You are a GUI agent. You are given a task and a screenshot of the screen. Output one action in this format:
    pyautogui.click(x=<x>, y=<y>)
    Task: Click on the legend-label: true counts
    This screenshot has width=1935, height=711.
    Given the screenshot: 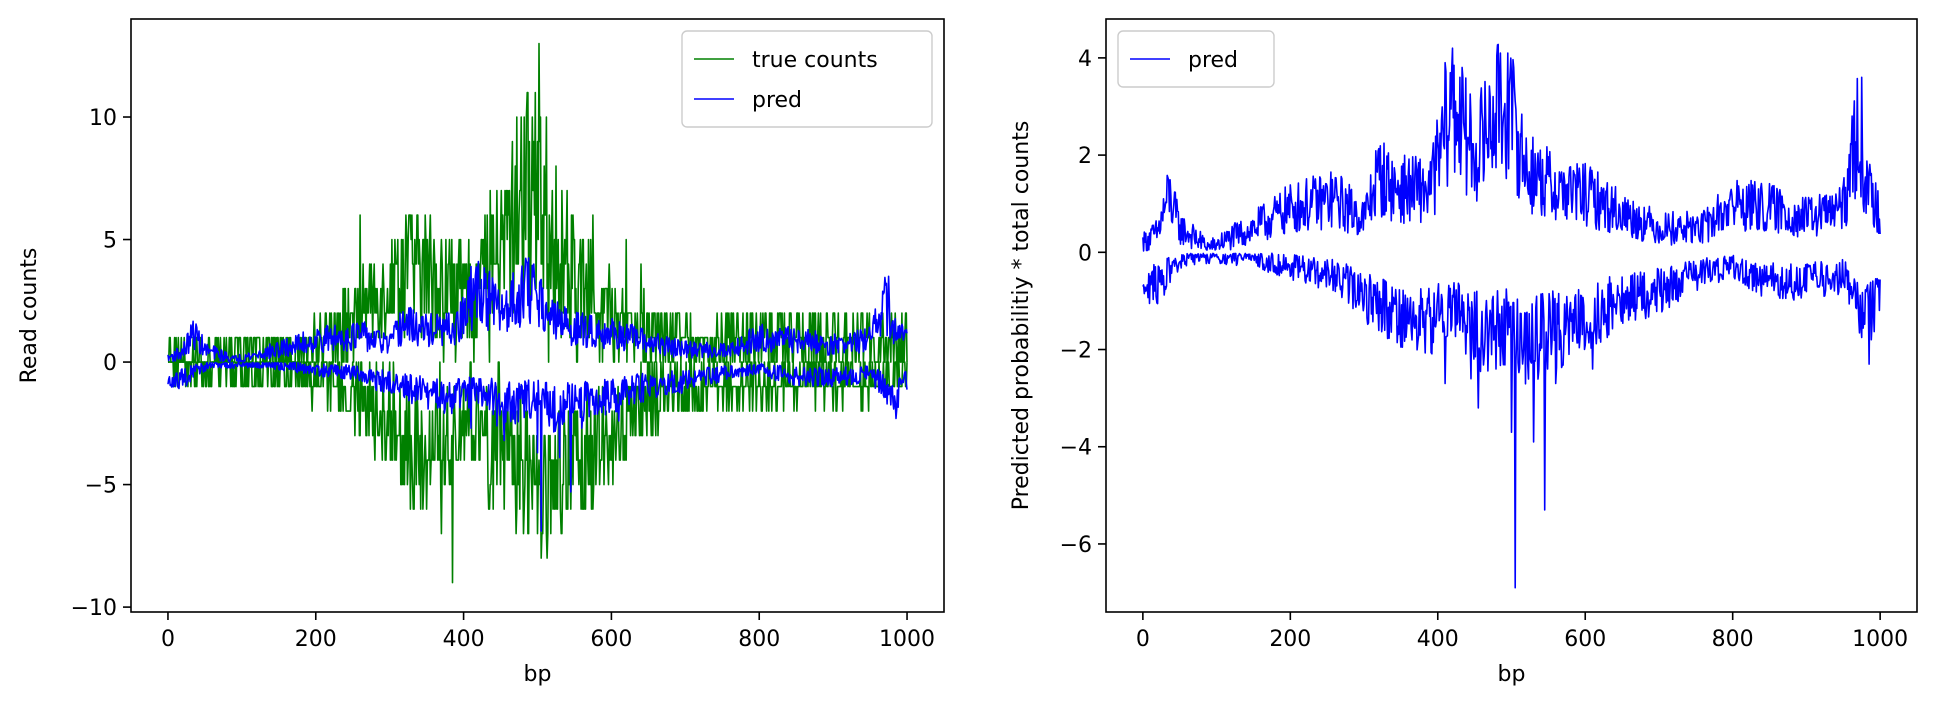 What is the action you would take?
    pyautogui.click(x=815, y=60)
    